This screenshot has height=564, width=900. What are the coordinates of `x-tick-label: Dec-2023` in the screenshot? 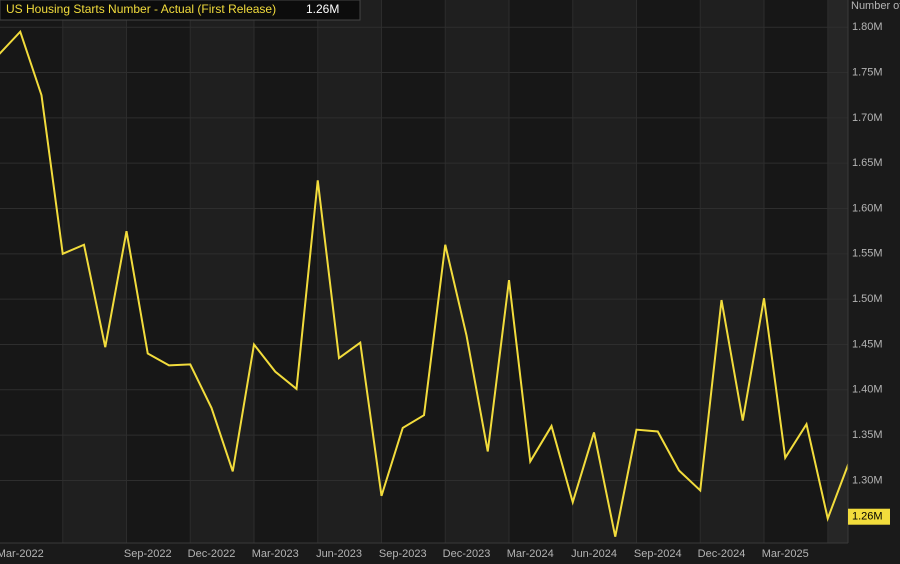 It's located at (467, 554).